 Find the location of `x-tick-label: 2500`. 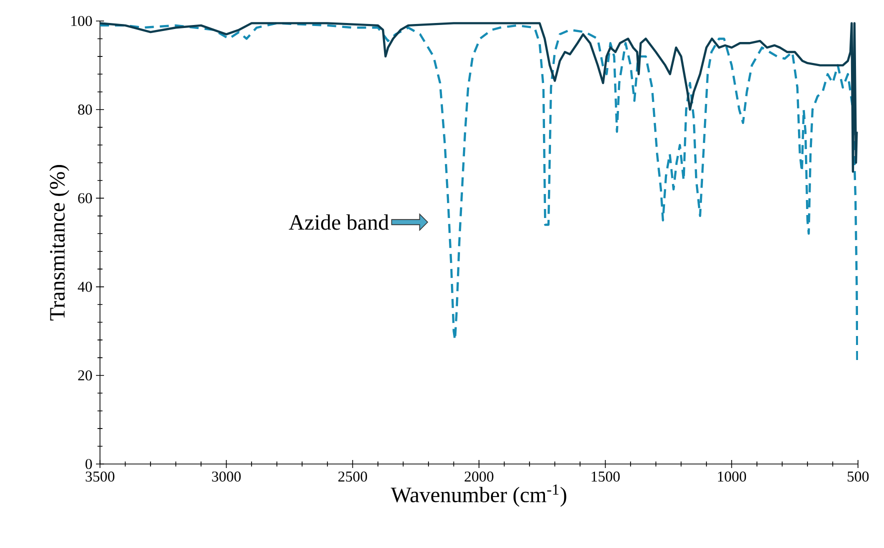

x-tick-label: 2500 is located at coordinates (353, 477).